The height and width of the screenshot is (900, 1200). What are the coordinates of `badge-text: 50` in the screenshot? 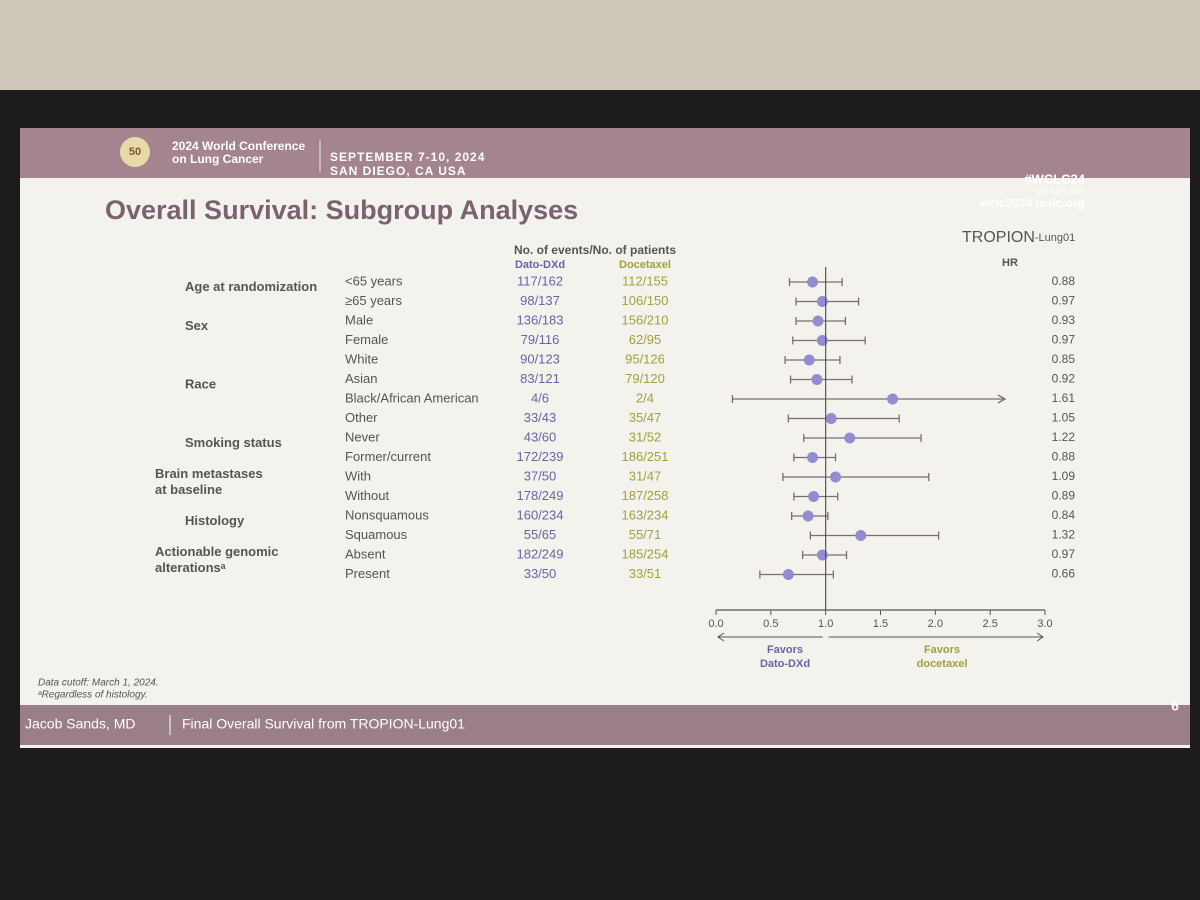 It's located at (135, 152).